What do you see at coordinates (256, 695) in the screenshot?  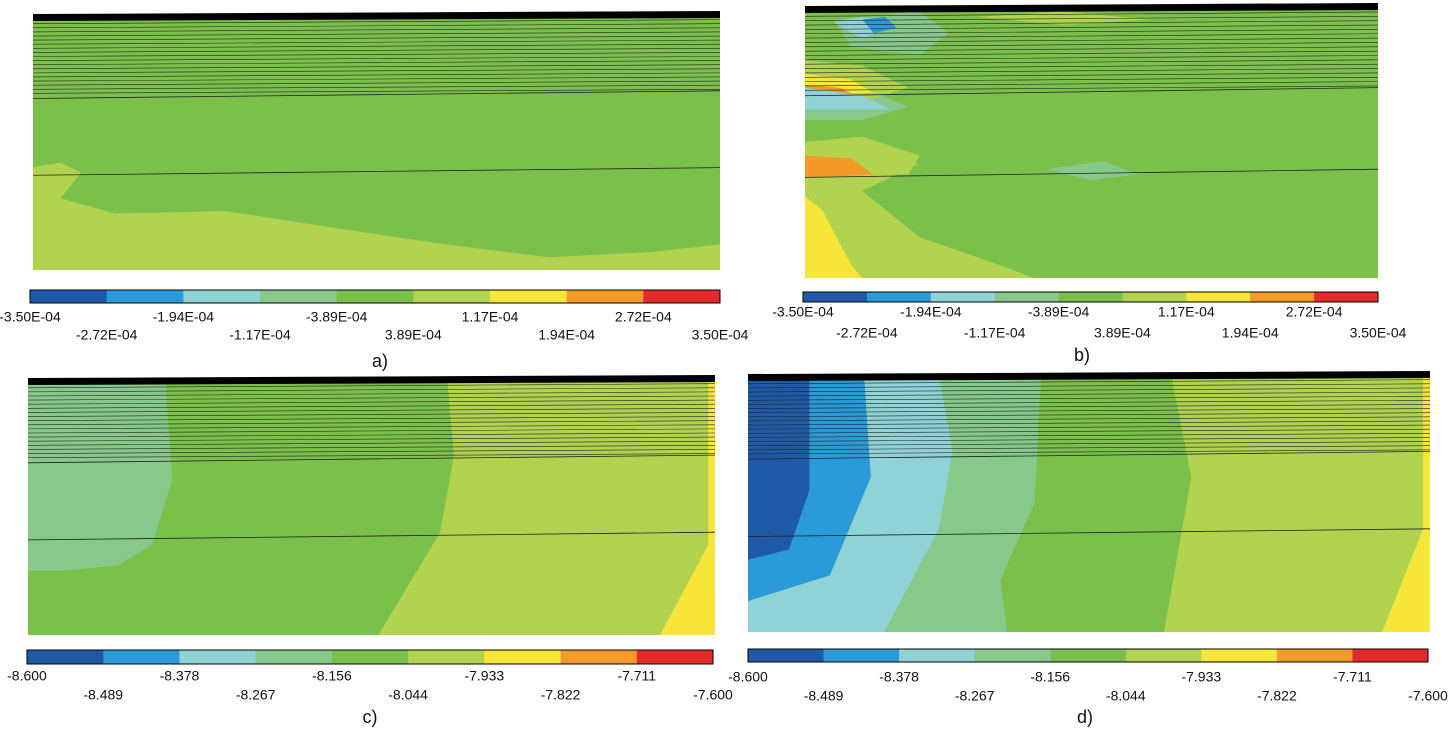 I see `colorbar-label: -8.267` at bounding box center [256, 695].